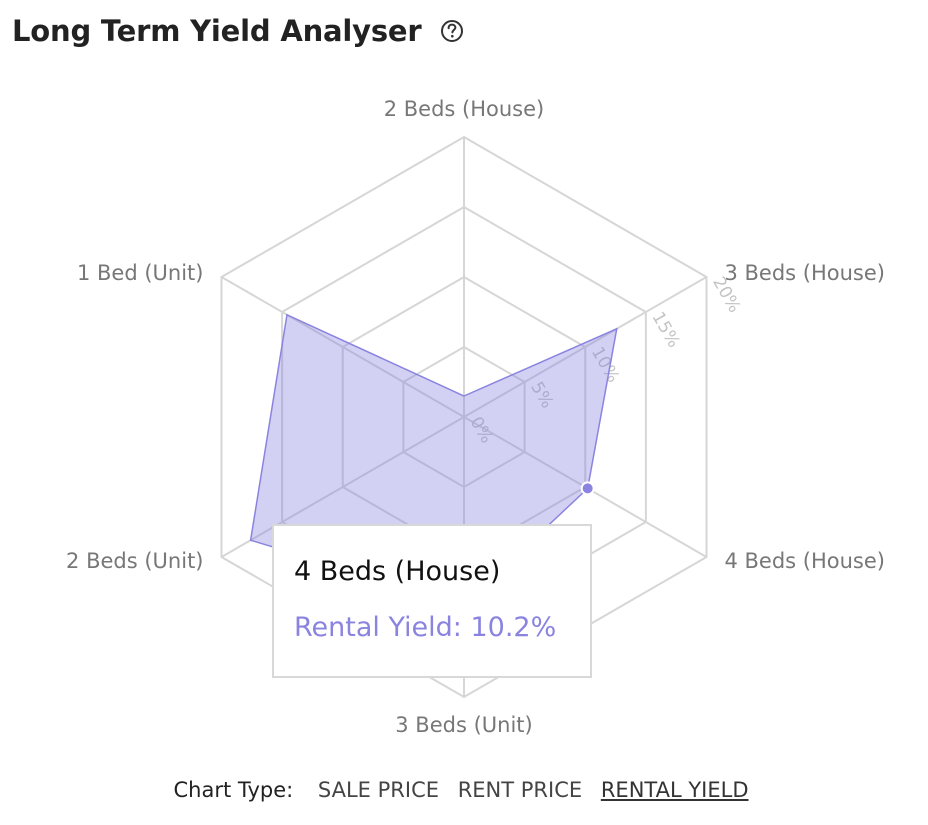  What do you see at coordinates (464, 109) in the screenshot?
I see `axis-label: 2 Beds (House)` at bounding box center [464, 109].